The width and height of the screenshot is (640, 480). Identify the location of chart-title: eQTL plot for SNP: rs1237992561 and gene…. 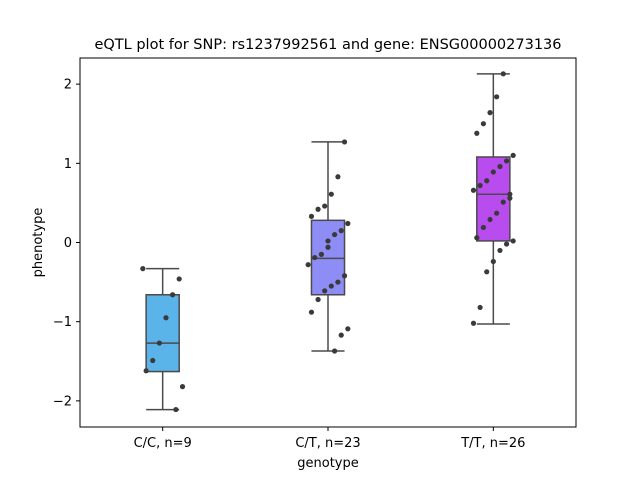
(327, 45).